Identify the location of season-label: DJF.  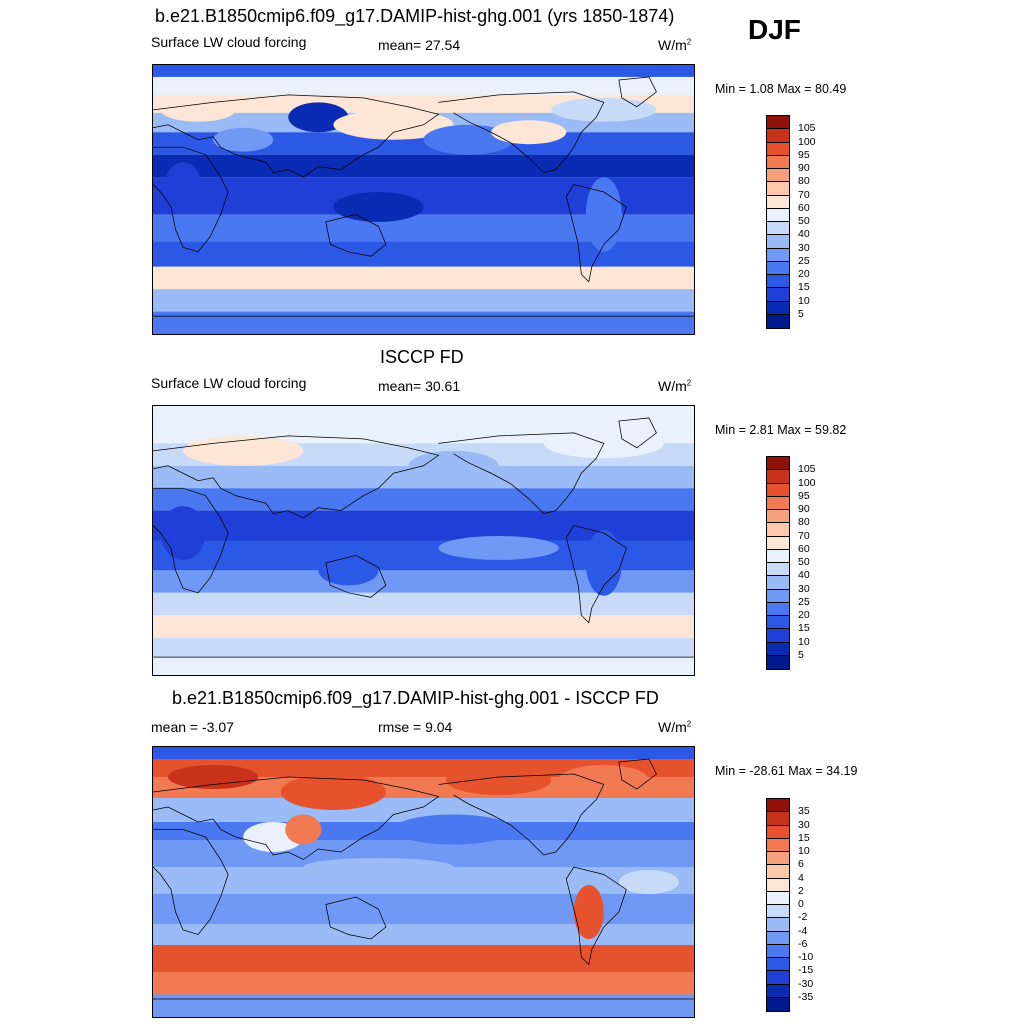
(774, 29).